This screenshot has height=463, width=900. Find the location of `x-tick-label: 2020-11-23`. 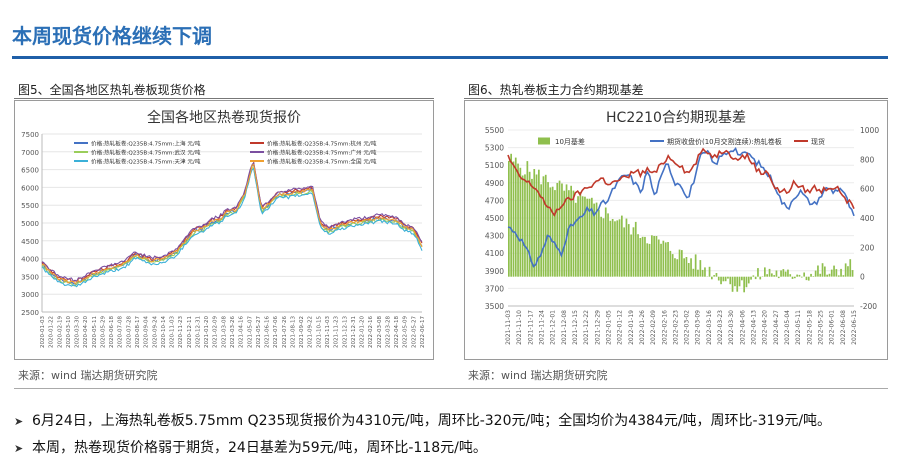

x-tick-label: 2020-11-23 is located at coordinates (181, 332).